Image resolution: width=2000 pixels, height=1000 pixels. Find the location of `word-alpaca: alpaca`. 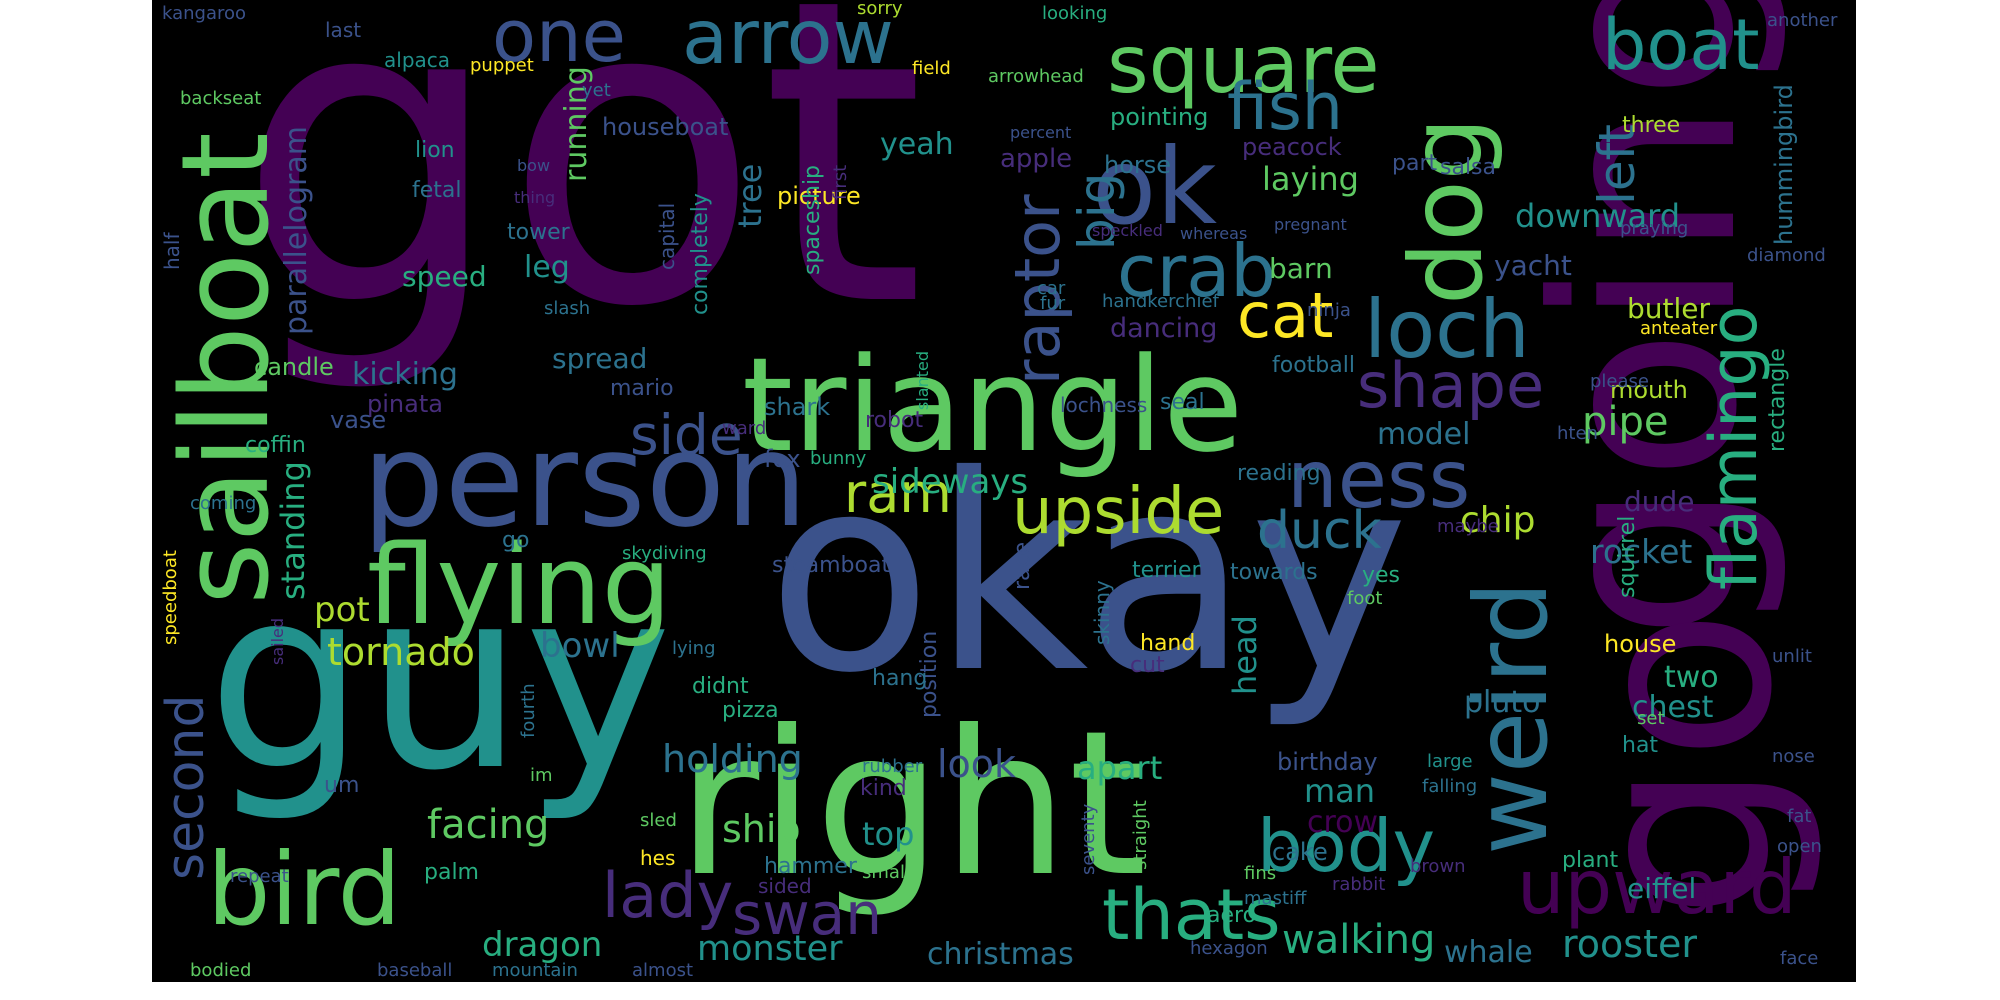

word-alpaca: alpaca is located at coordinates (417, 60).